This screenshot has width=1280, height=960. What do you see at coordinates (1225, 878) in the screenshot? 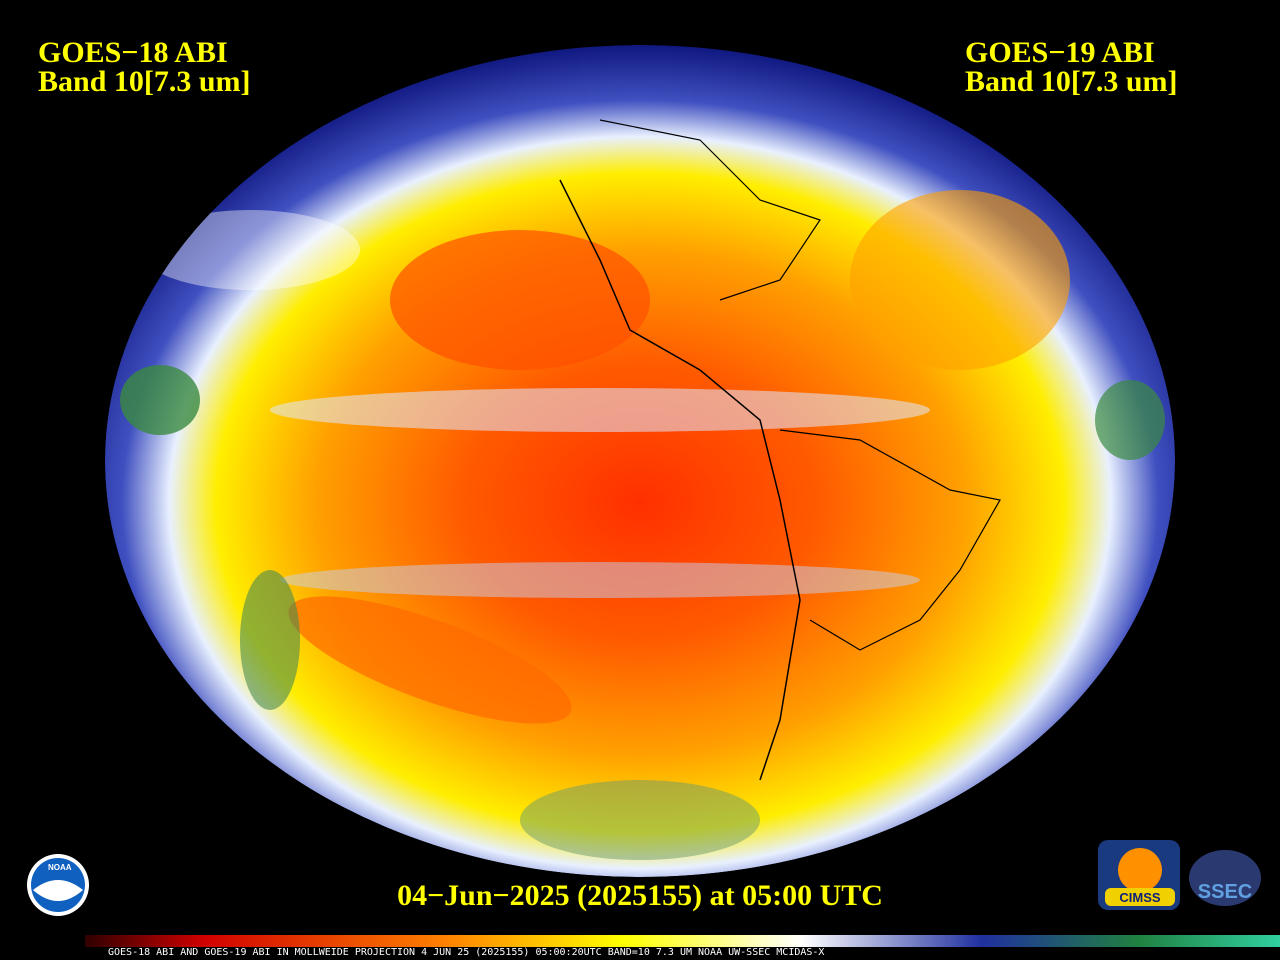
I see `ssec-logo: SSEC` at bounding box center [1225, 878].